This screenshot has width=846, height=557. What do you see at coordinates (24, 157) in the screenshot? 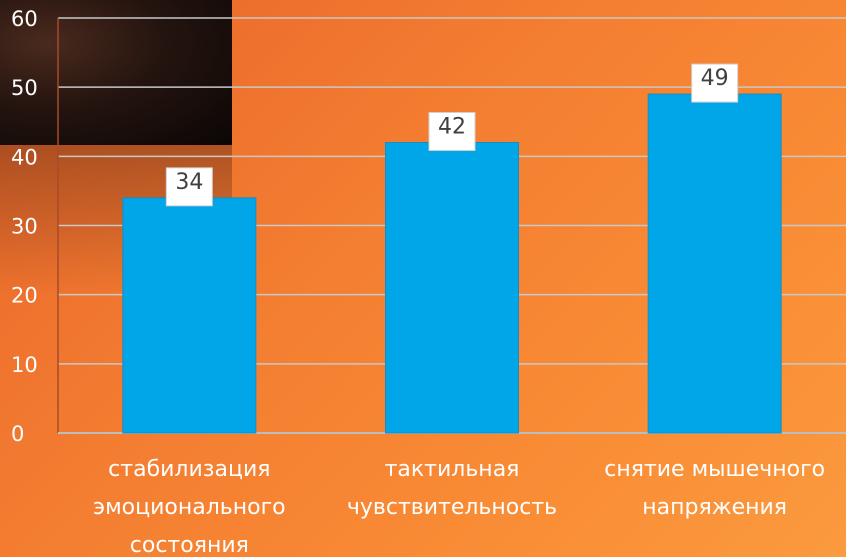
I see `y-tick-label: 40` at bounding box center [24, 157].